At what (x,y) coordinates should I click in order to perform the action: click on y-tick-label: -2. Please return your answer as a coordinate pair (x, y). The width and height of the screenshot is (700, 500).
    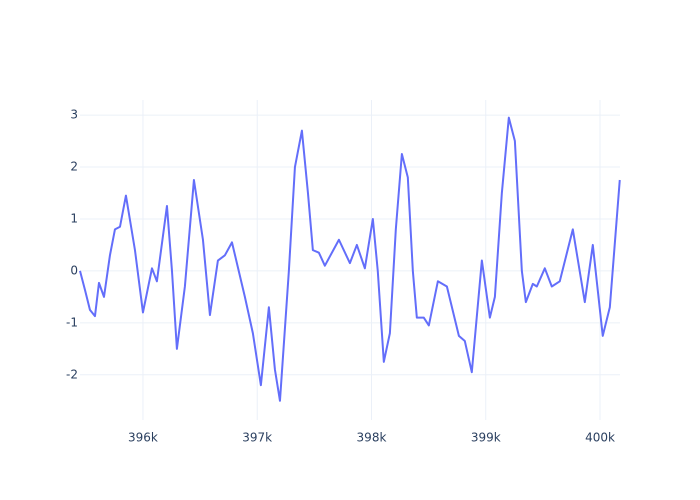
    Looking at the image, I should click on (72, 374).